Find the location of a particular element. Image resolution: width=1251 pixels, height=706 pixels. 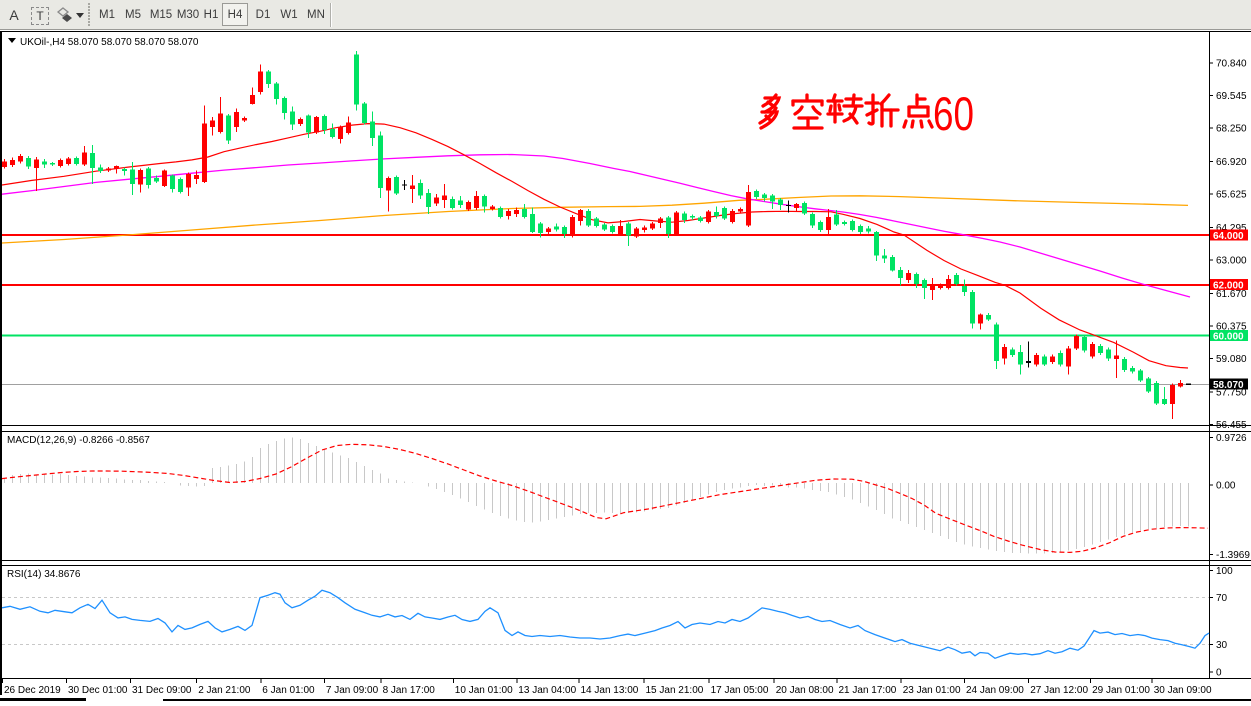

svg-text: 68.250 is located at coordinates (1231, 129).